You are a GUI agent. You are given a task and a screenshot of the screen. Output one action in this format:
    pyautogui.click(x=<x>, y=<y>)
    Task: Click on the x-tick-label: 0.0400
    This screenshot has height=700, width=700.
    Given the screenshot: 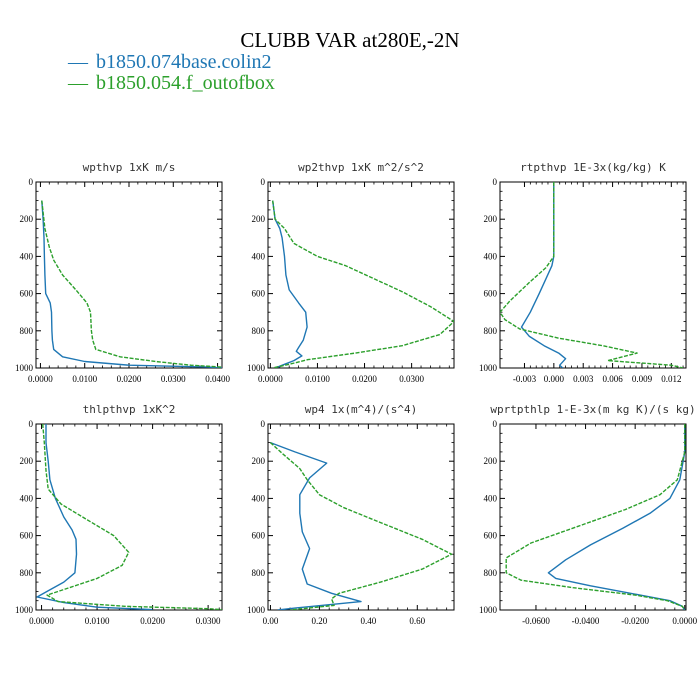 What is the action you would take?
    pyautogui.click(x=217, y=379)
    